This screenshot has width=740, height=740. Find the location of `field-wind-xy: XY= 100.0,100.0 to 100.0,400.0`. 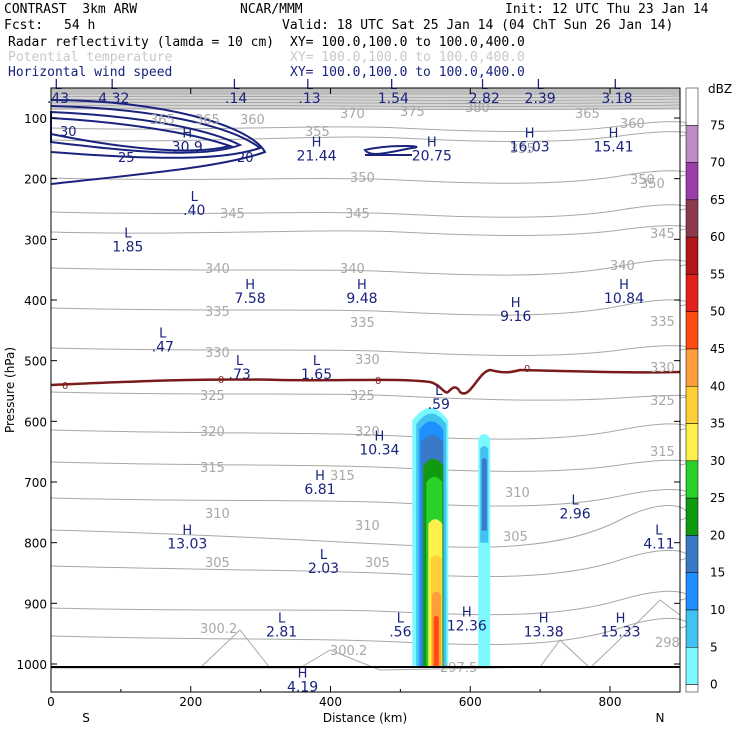

field-wind-xy: XY= 100.0,100.0 to 100.0,400.0 is located at coordinates (407, 72).